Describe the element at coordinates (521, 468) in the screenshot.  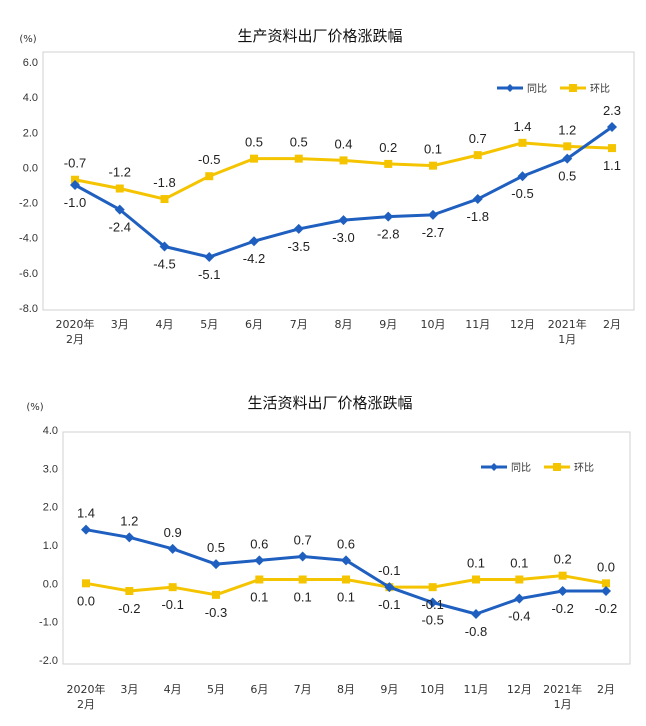
I see `legend-label: 同比` at that location.